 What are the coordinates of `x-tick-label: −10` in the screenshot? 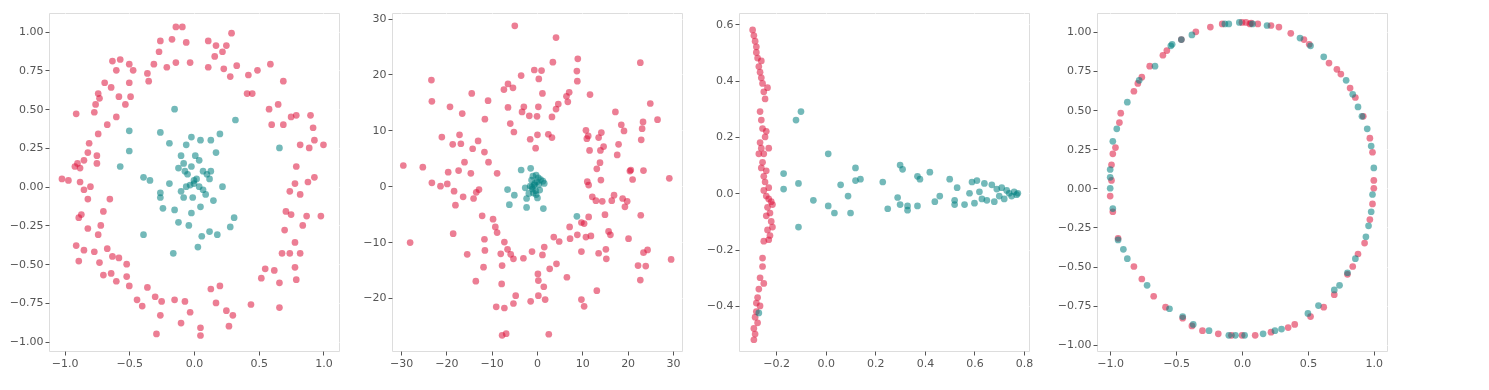 It's located at (492, 363).